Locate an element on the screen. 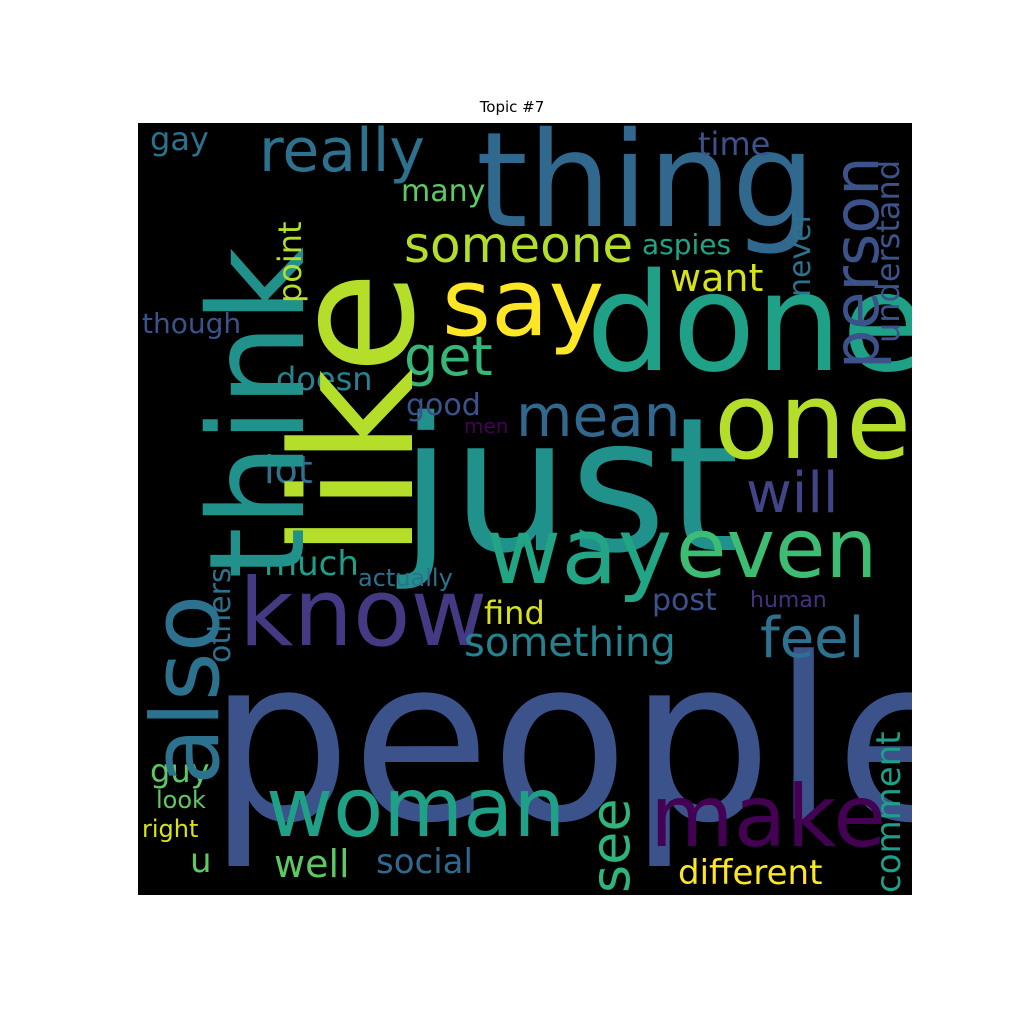 This screenshot has width=1024, height=1024. word-actually: actually is located at coordinates (405, 578).